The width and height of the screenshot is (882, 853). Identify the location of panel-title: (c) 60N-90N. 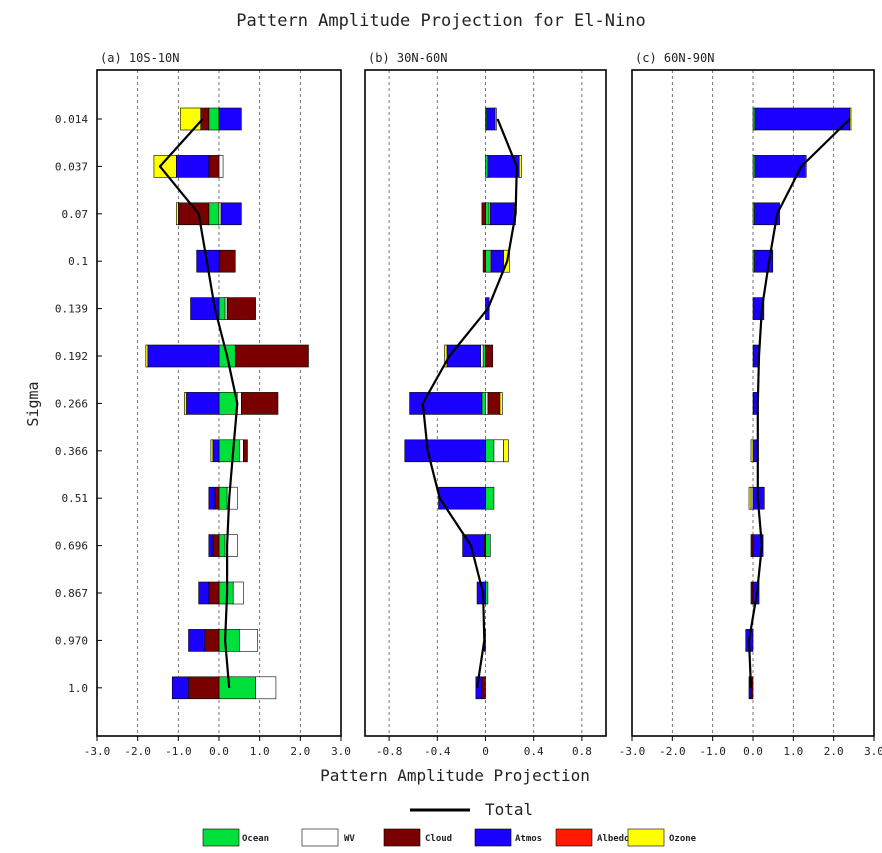
(674, 58).